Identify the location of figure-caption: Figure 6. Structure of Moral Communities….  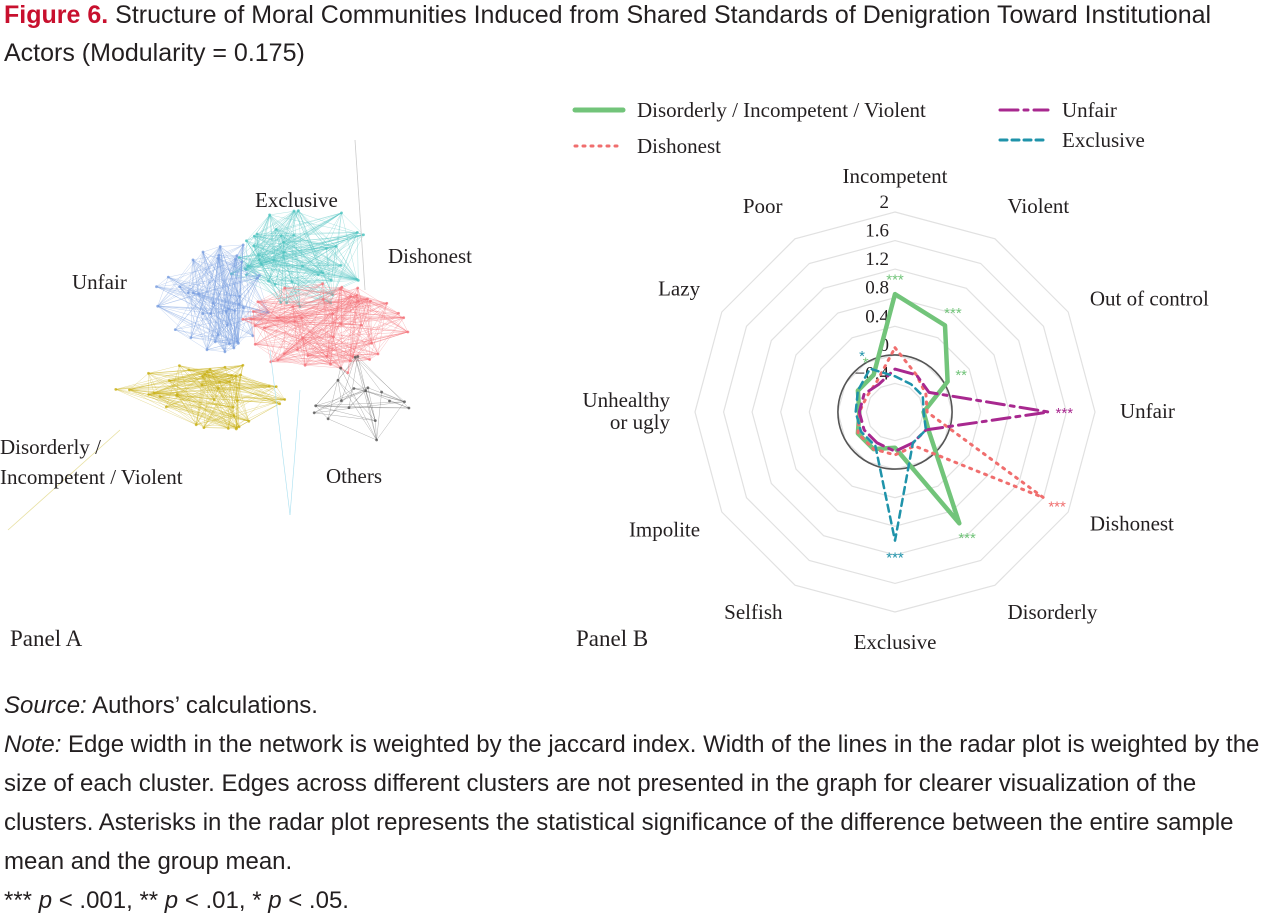
(640, 36).